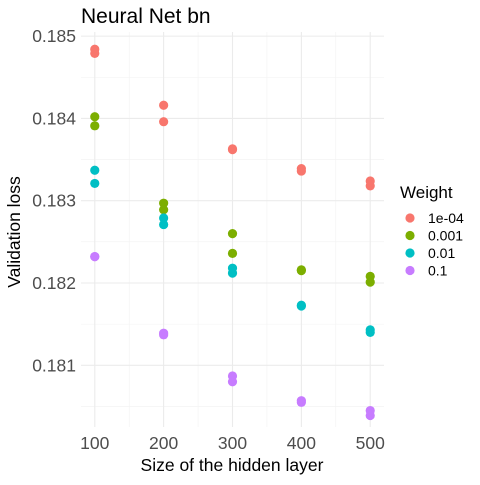 The image size is (480, 485). What do you see at coordinates (445, 236) in the screenshot?
I see `legend-label: 0.001` at bounding box center [445, 236].